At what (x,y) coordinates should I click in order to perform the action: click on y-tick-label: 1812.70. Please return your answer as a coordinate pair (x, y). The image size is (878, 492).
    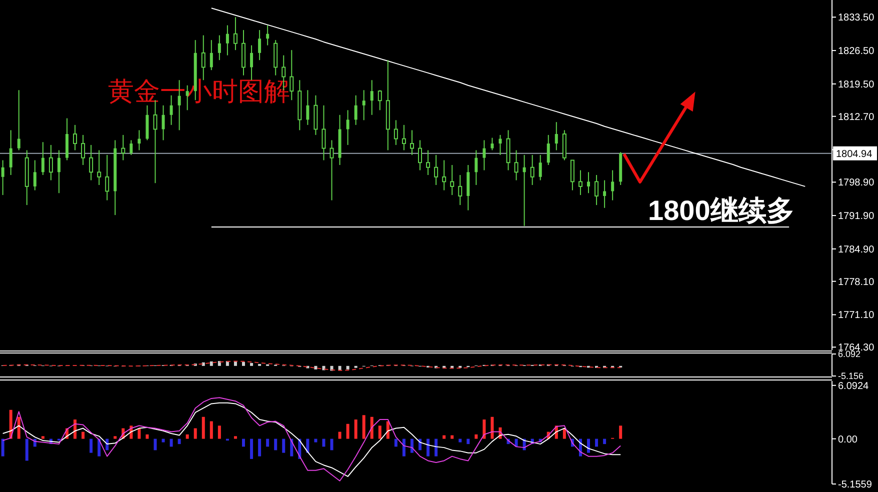
    Looking at the image, I should click on (856, 117).